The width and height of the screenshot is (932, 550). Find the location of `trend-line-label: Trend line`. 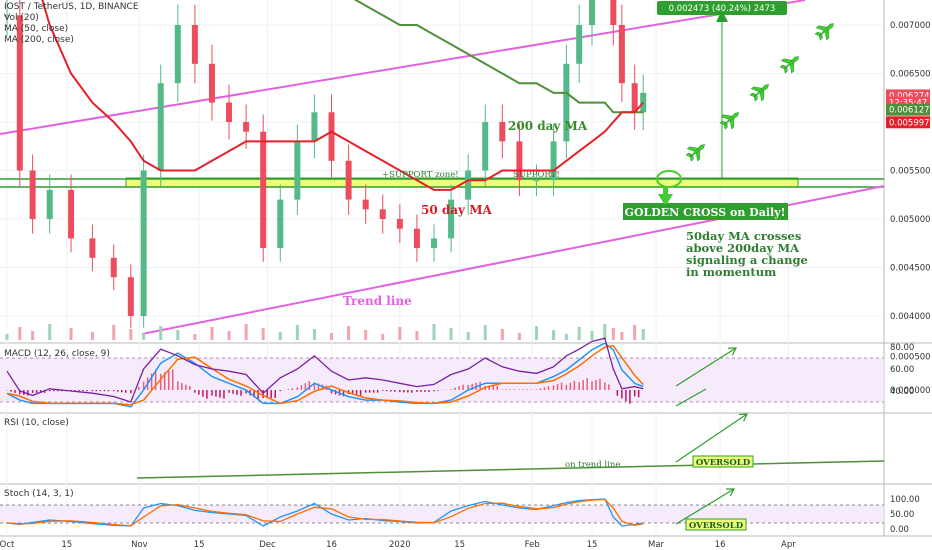

trend-line-label: Trend line is located at coordinates (377, 301).